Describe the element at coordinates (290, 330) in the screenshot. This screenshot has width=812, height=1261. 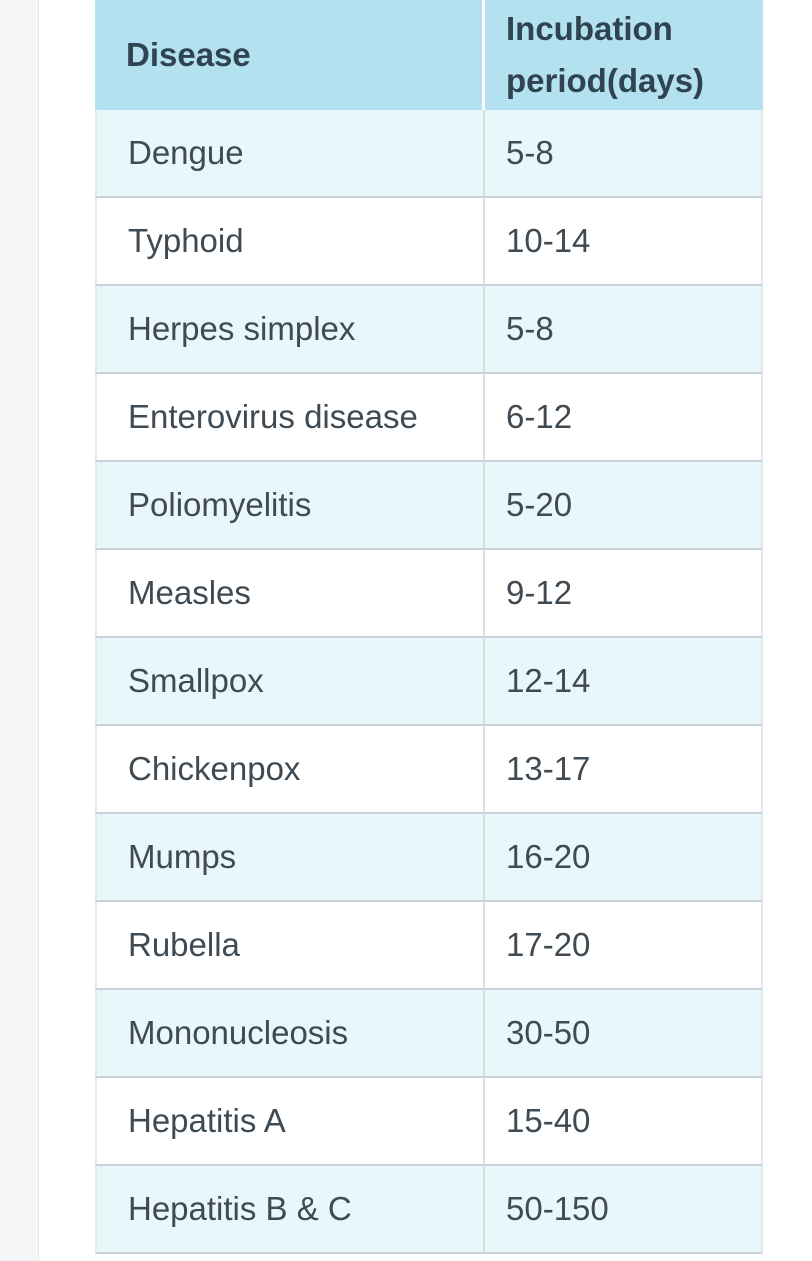
I see `disease-cell: Herpes simplex` at that location.